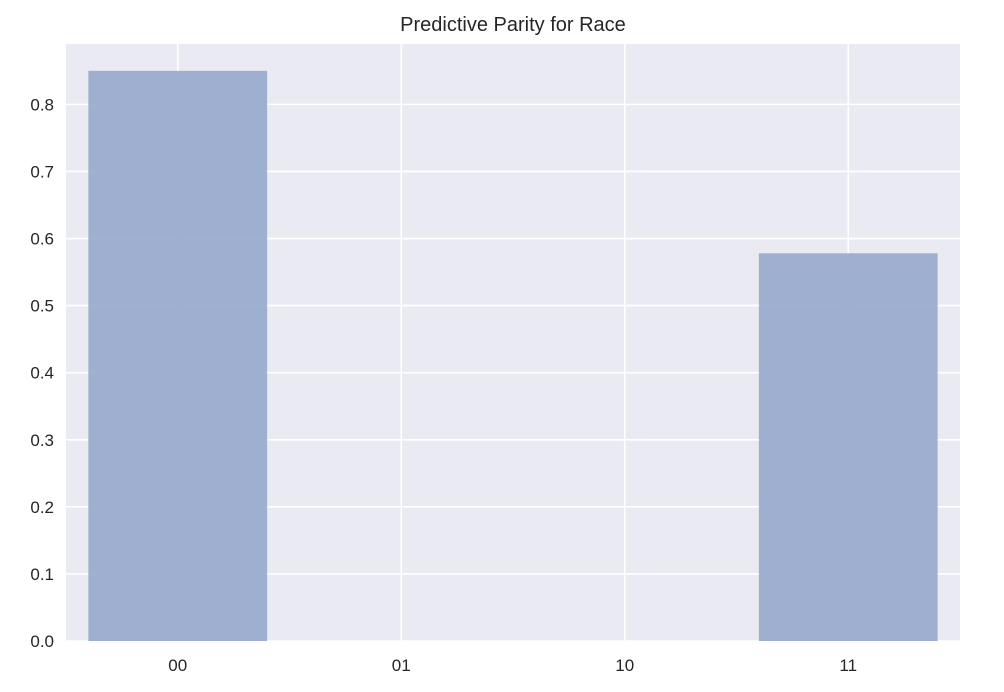 The height and width of the screenshot is (692, 1004). I want to click on x-tick-label: 11, so click(848, 665).